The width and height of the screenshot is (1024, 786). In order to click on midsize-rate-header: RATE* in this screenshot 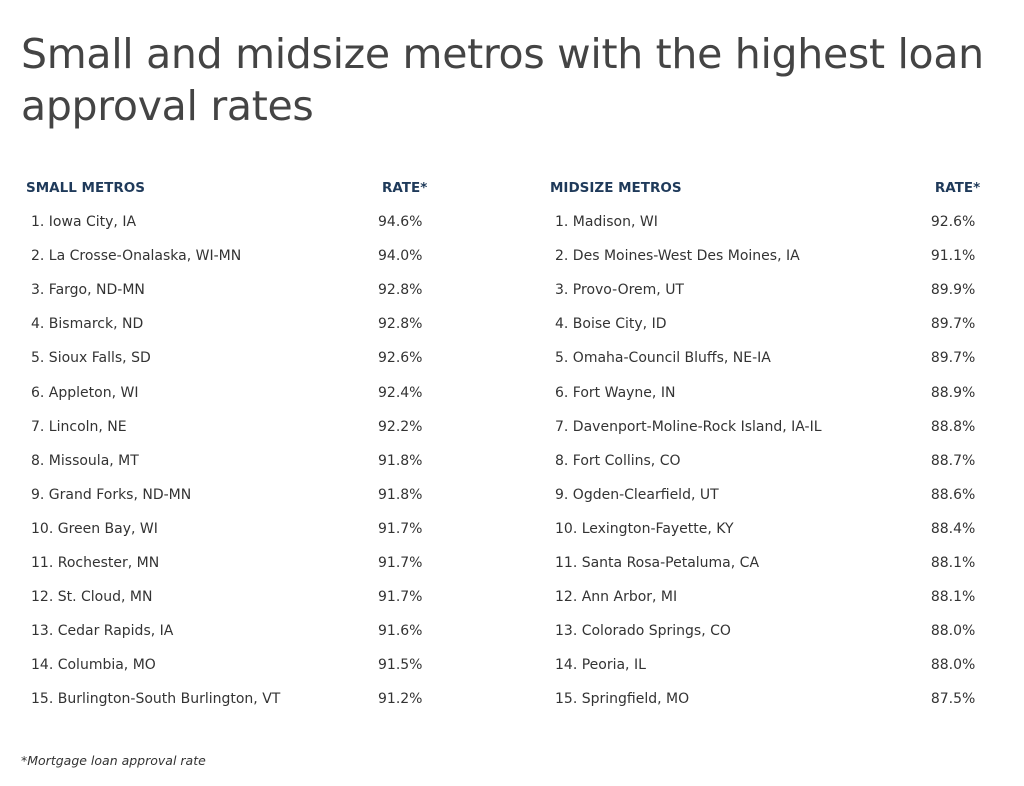, I will do `click(957, 188)`.